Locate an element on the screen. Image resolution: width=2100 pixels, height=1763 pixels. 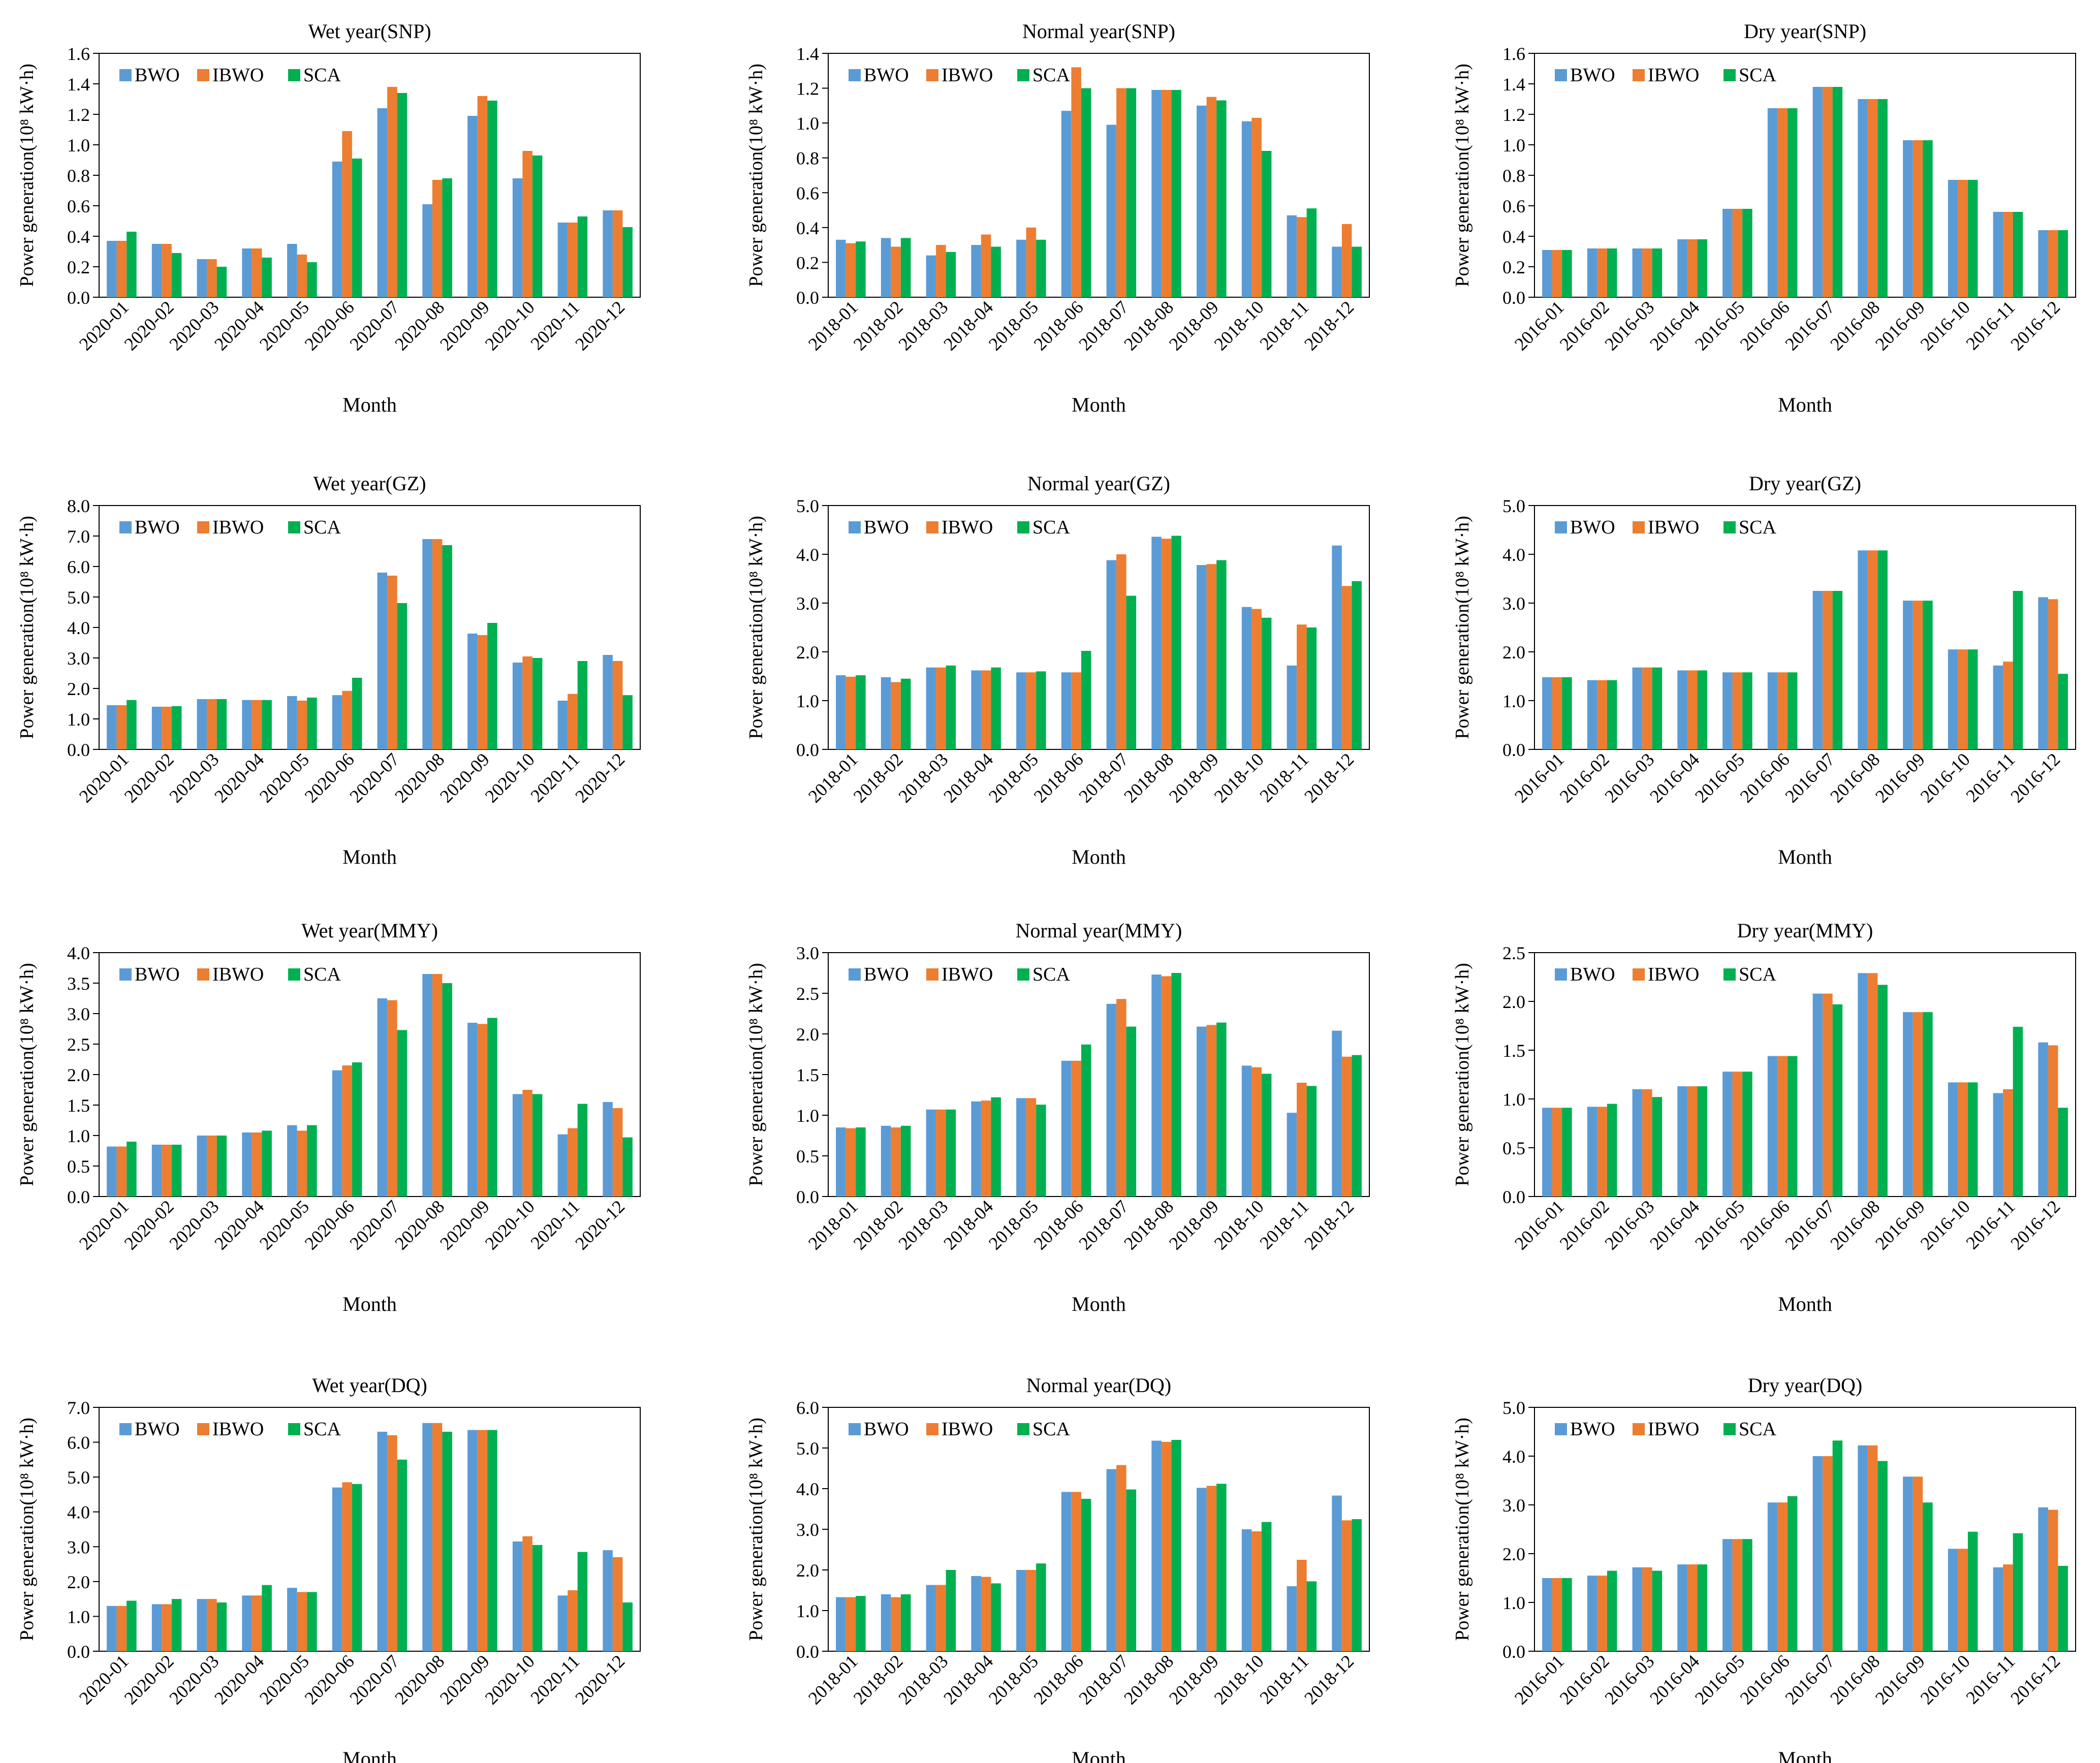
chart-title: Dry year(MMY) is located at coordinates (1805, 930).